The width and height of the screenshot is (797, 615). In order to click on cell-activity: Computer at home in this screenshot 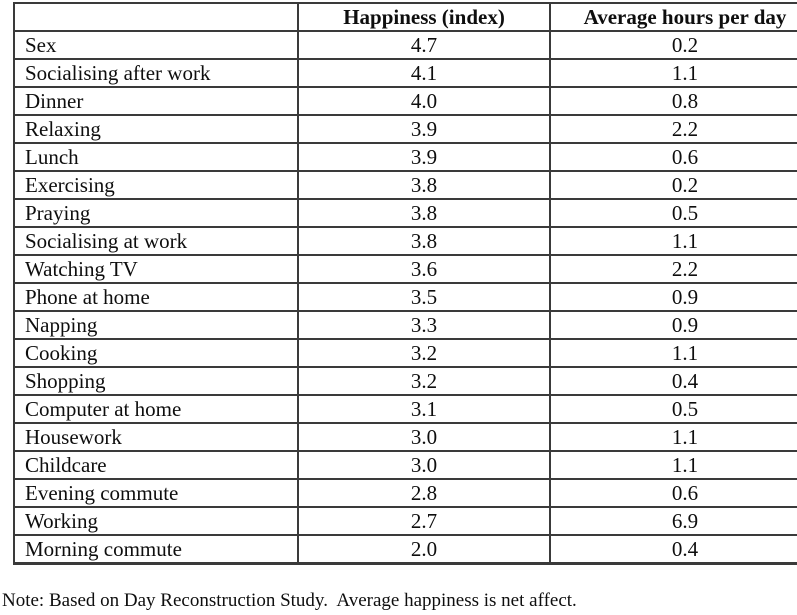, I will do `click(156, 409)`.